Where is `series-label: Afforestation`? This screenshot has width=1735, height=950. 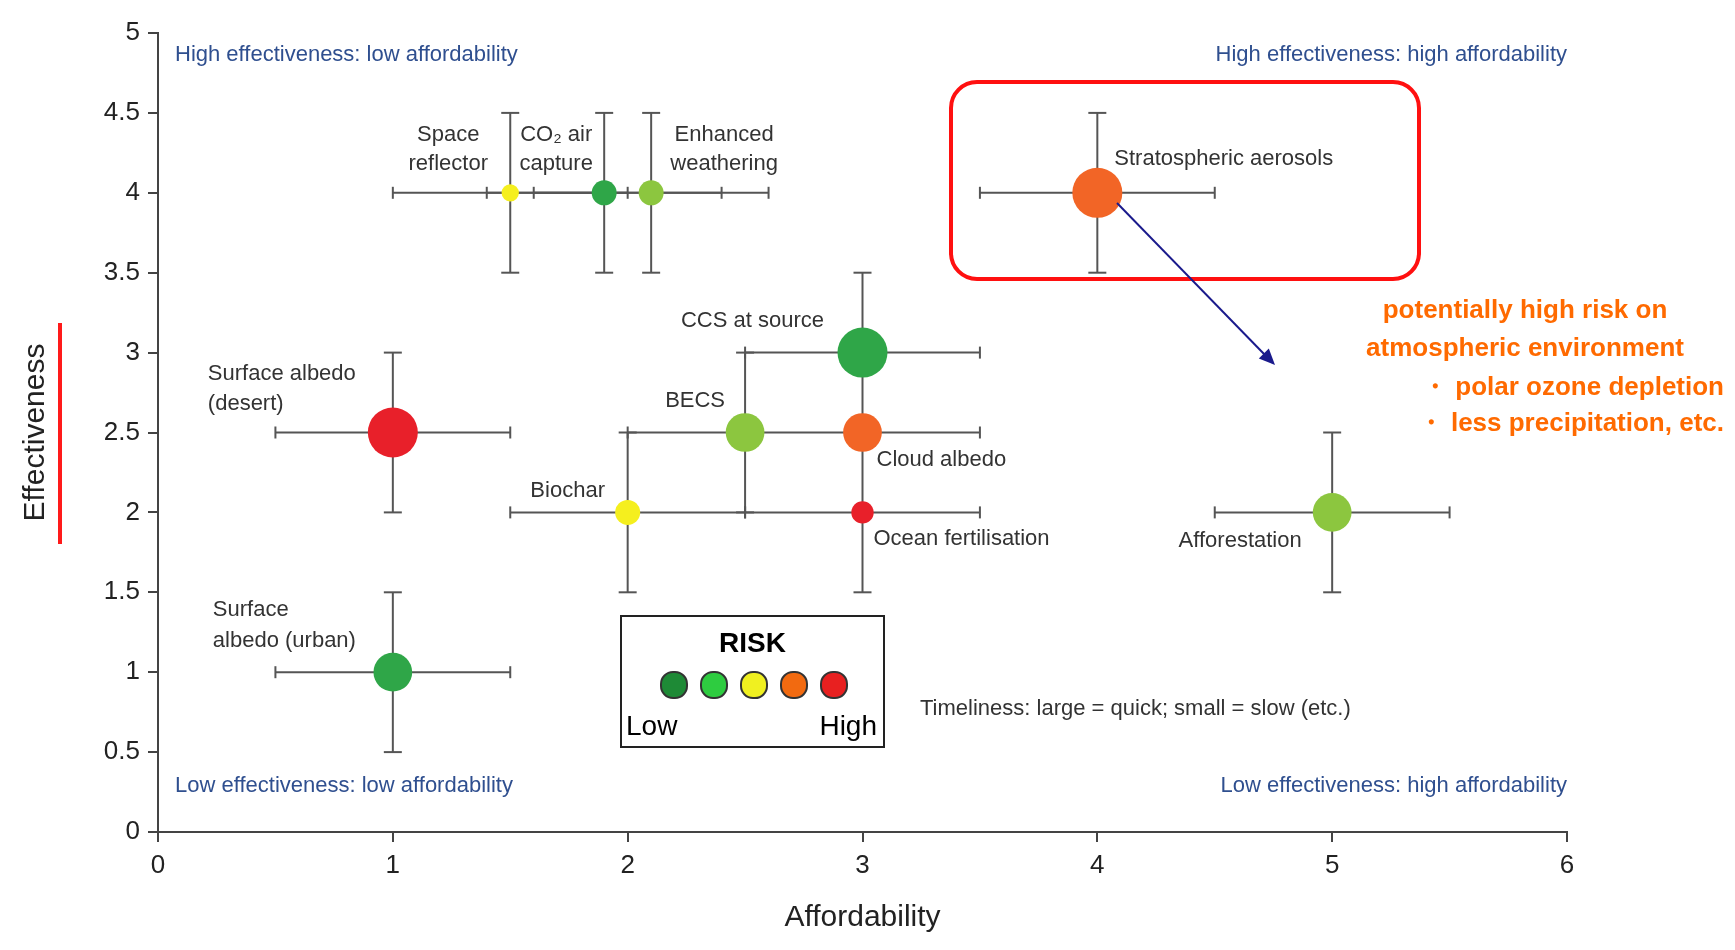 series-label: Afforestation is located at coordinates (1240, 540).